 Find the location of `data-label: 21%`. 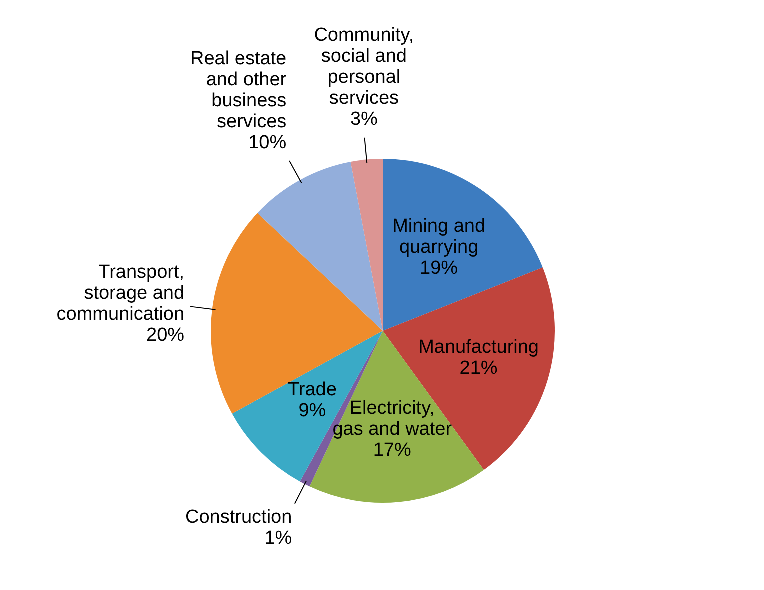

data-label: 21% is located at coordinates (479, 368).